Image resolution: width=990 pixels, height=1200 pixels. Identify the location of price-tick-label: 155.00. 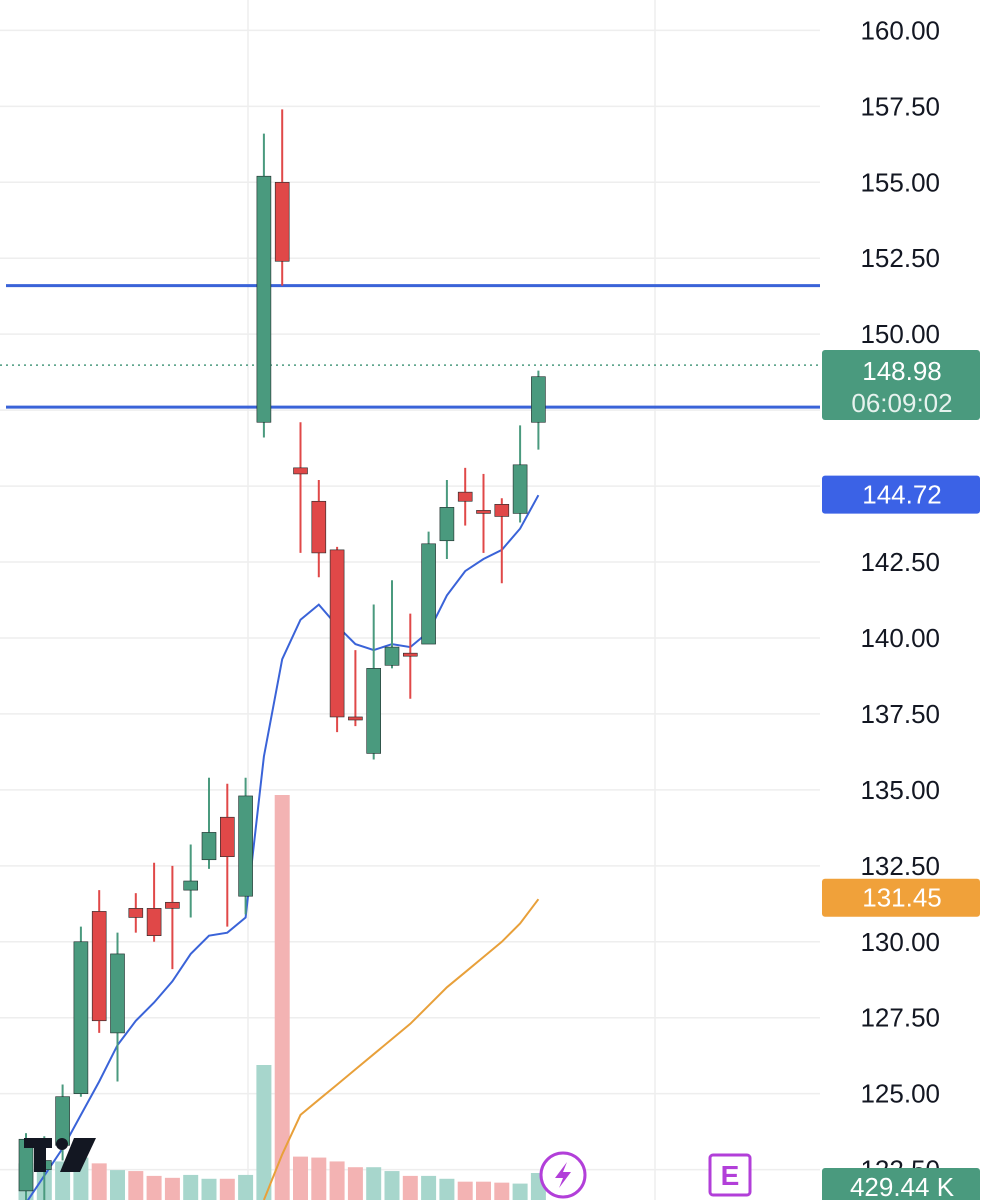
(900, 182).